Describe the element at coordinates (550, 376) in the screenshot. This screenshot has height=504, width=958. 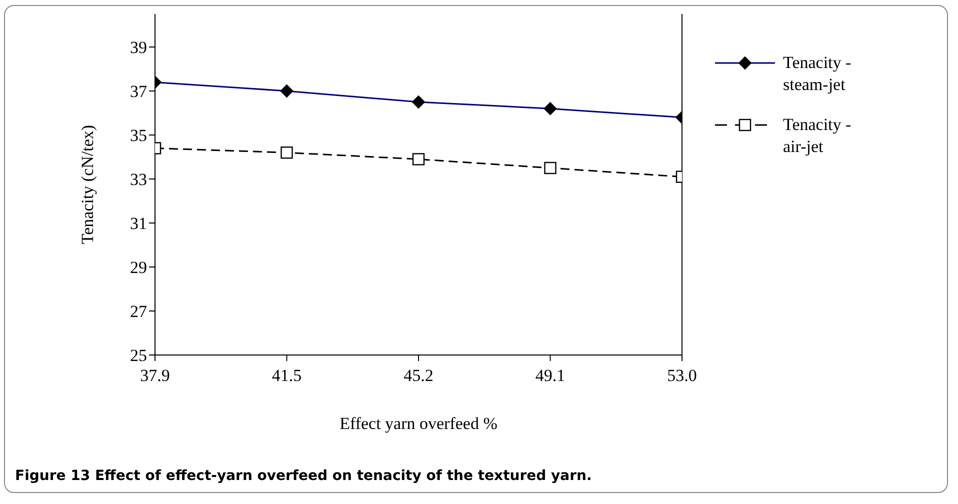
I see `x-tick-label: 49.1` at that location.